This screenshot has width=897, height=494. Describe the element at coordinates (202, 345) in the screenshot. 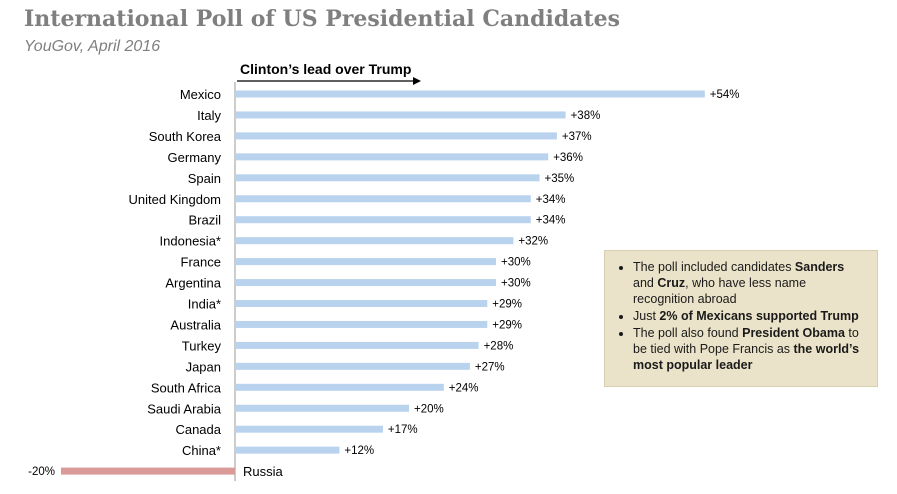

I see `category-label: Turkey` at that location.